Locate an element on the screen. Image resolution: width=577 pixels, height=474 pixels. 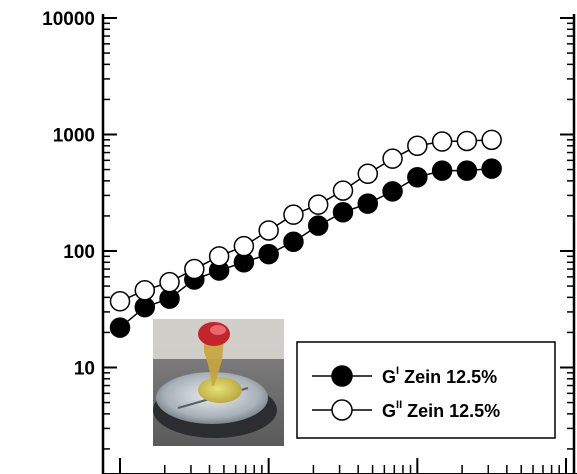
y-tick-label: 1000 is located at coordinates (74, 136).